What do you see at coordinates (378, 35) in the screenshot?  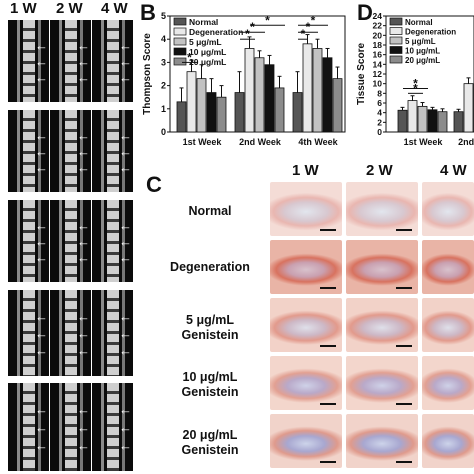 I see `y-tick-label: 20` at bounding box center [378, 35].